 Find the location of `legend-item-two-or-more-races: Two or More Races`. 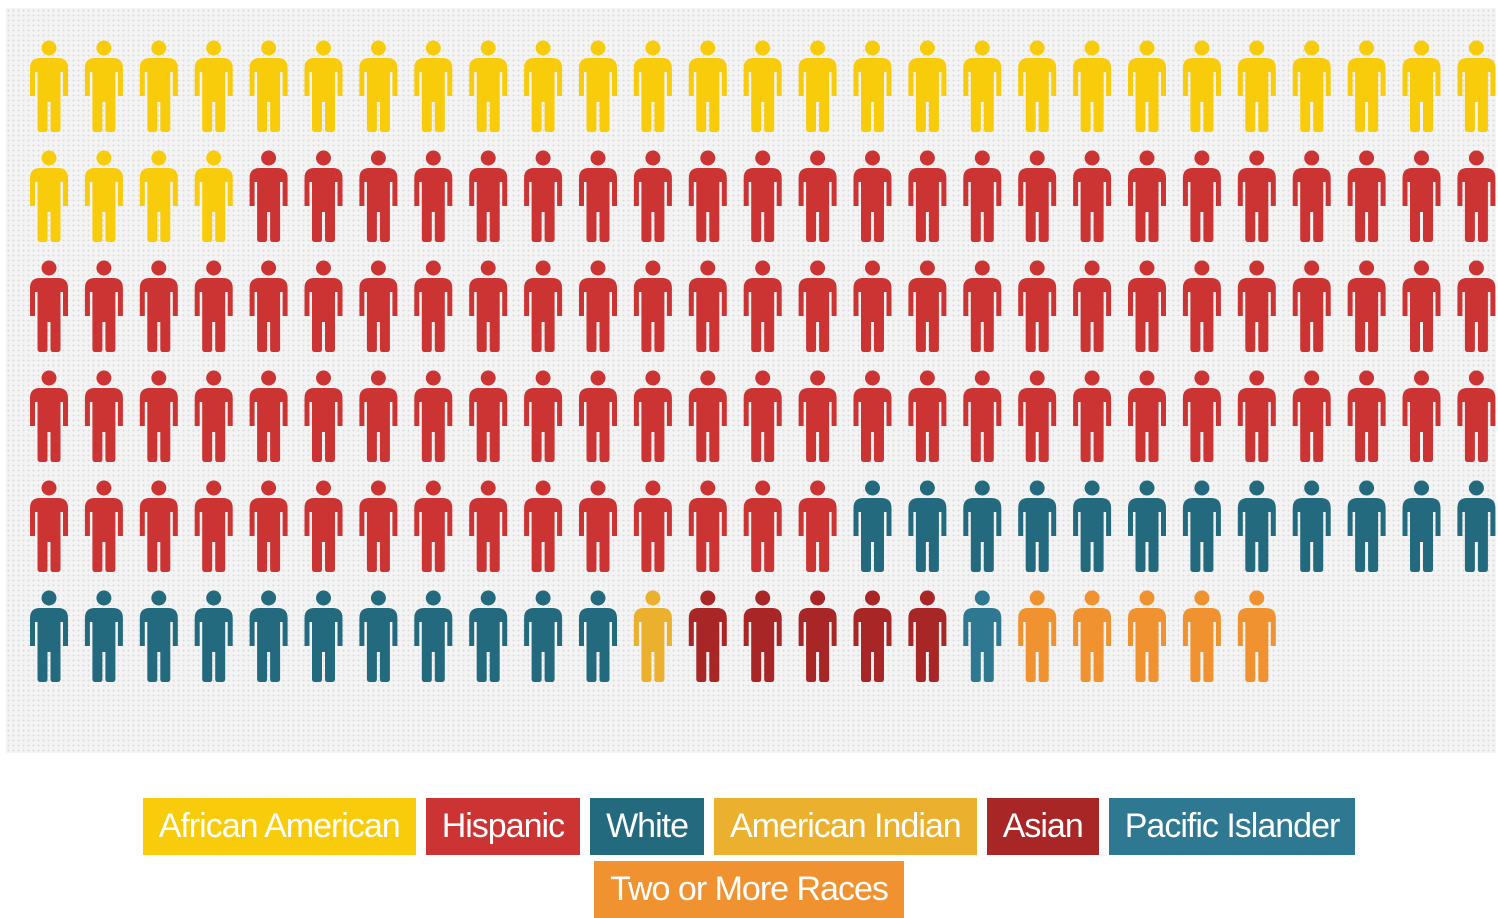

legend-item-two-or-more-races: Two or More Races is located at coordinates (749, 889).